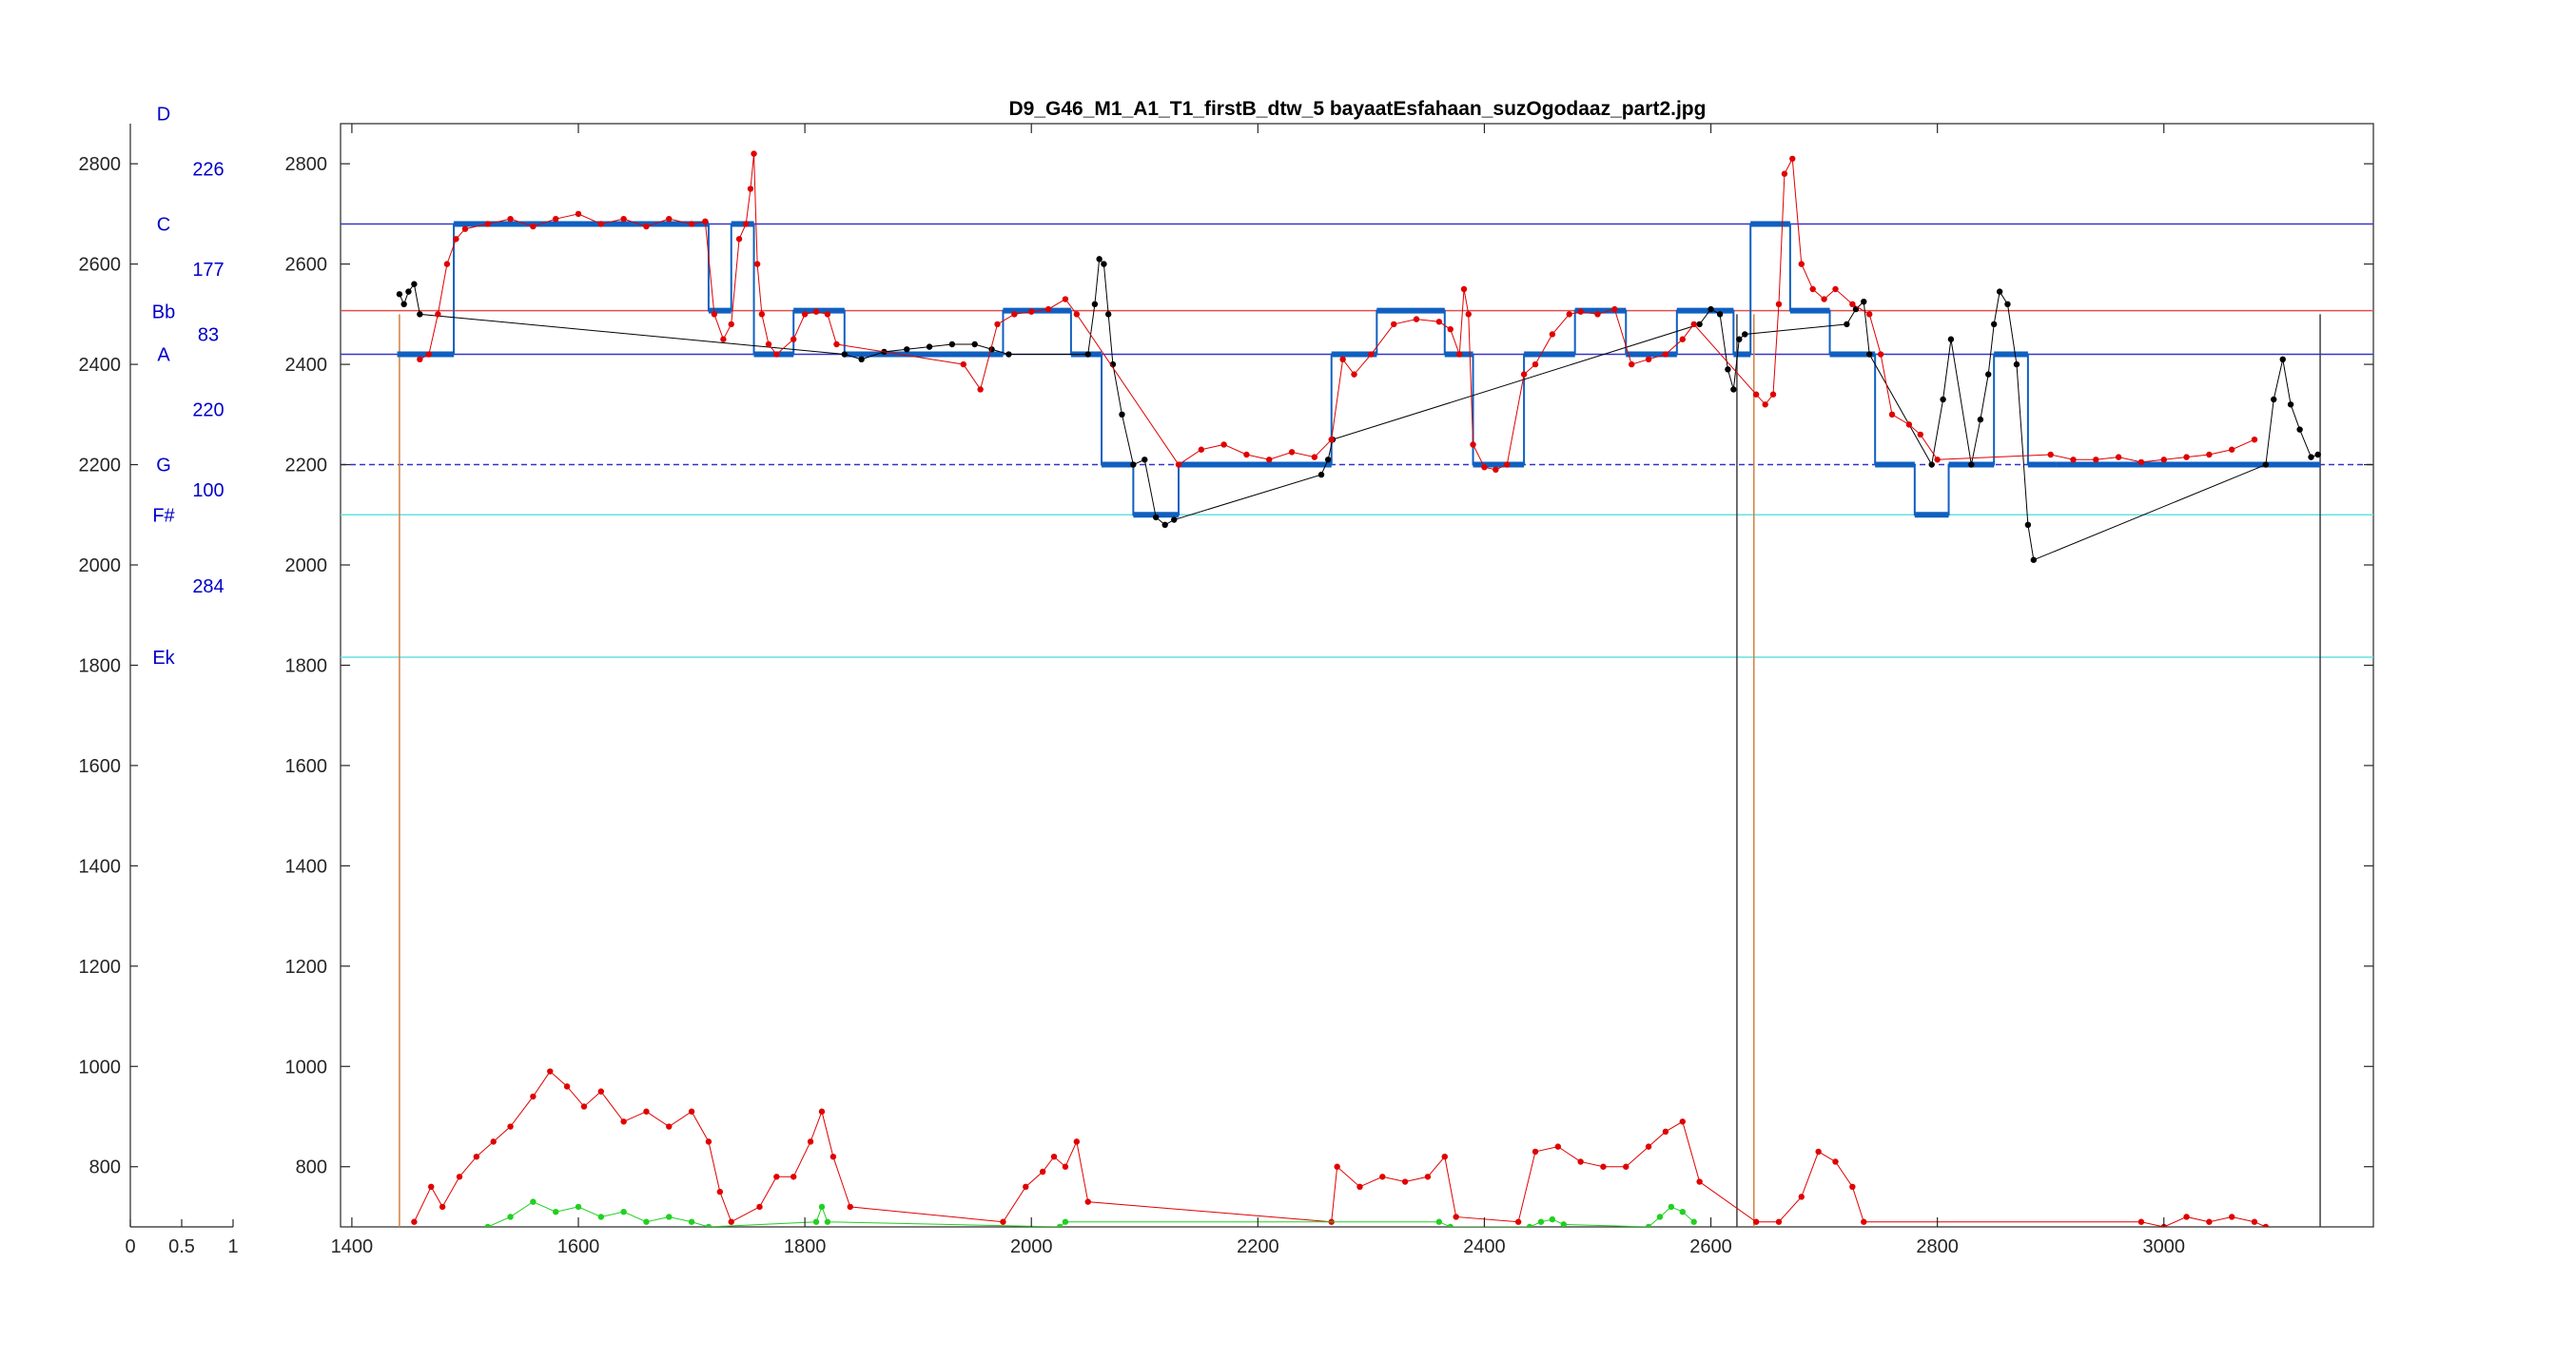 The height and width of the screenshot is (1361, 2576). What do you see at coordinates (101, 566) in the screenshot?
I see `scale-y-tick-label: 2000` at bounding box center [101, 566].